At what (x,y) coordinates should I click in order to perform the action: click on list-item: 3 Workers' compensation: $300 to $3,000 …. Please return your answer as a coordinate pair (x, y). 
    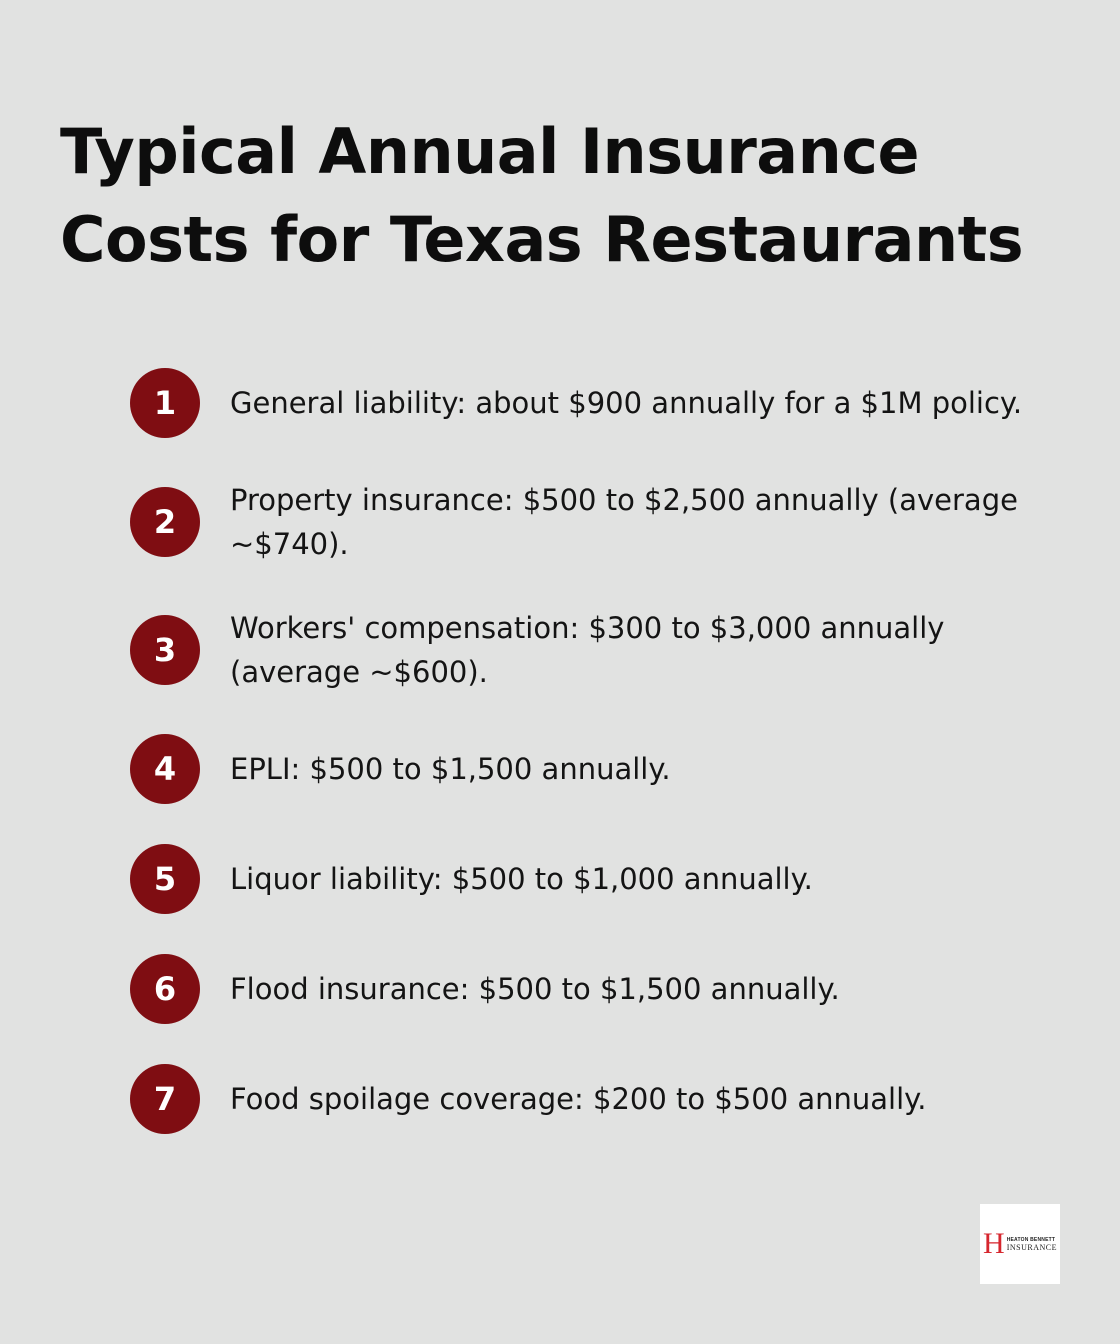
    Looking at the image, I should click on (590, 650).